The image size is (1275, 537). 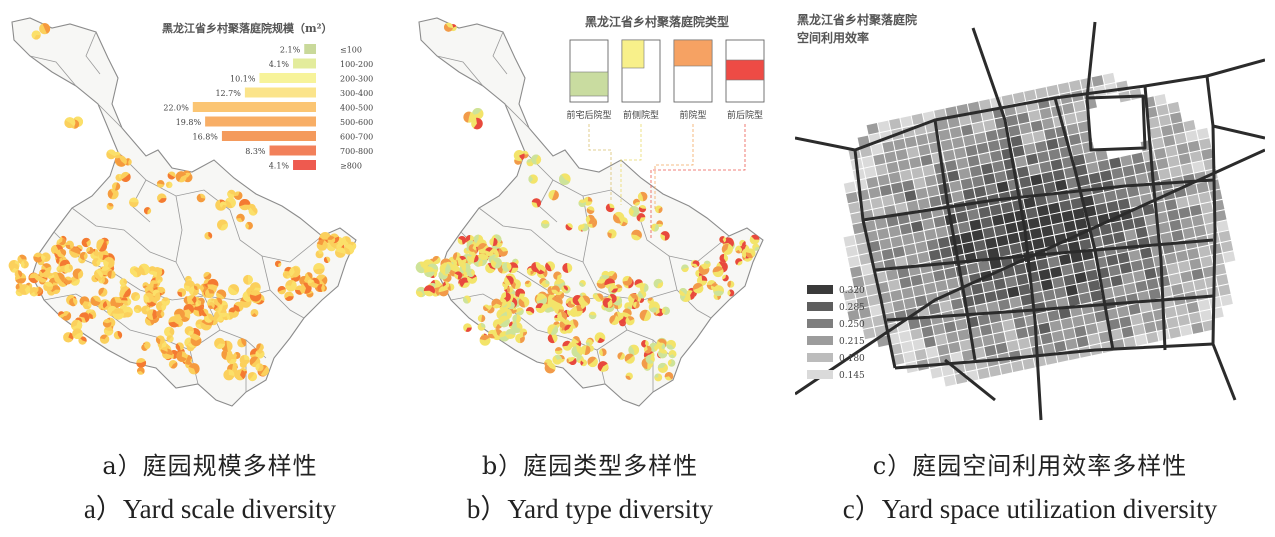 What do you see at coordinates (356, 151) in the screenshot?
I see `scale-legend-range: 700-800` at bounding box center [356, 151].